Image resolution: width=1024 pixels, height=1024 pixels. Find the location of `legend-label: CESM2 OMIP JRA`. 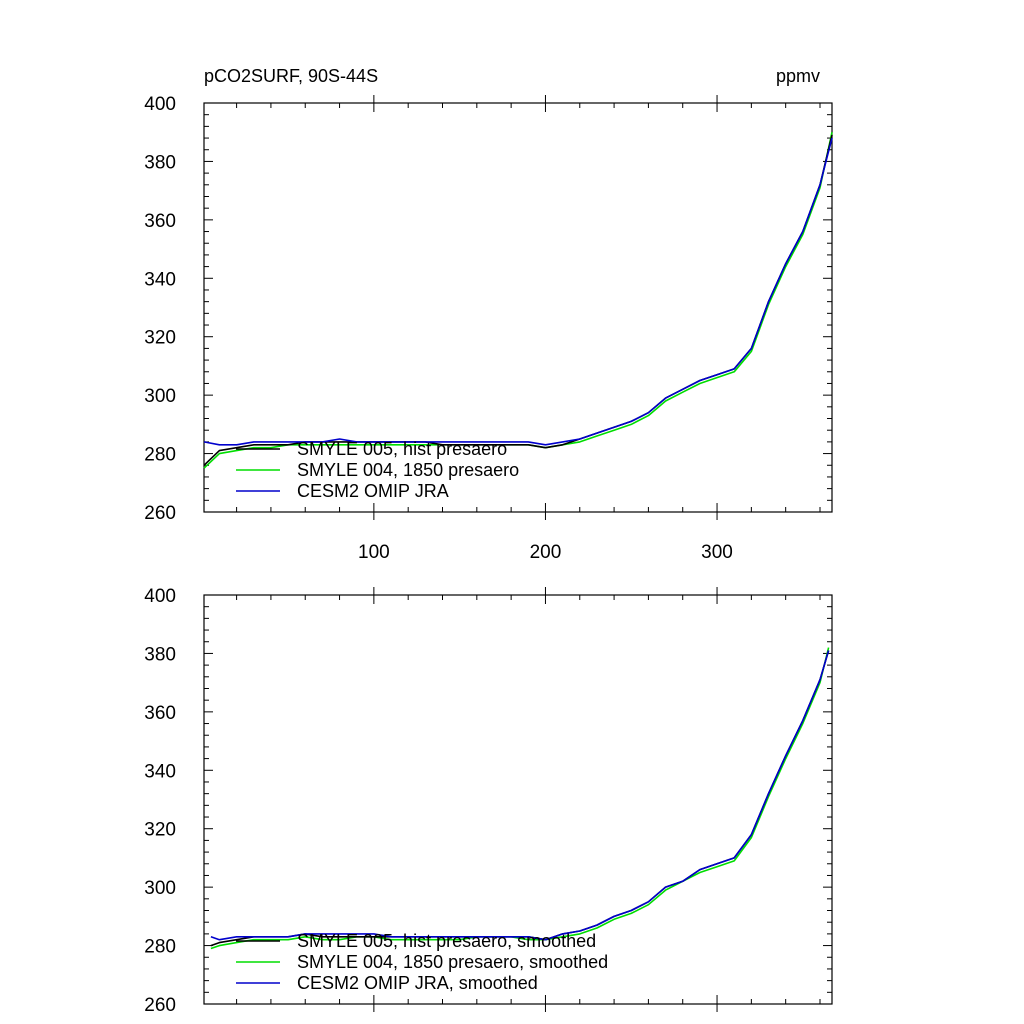

legend-label: CESM2 OMIP JRA is located at coordinates (373, 491).